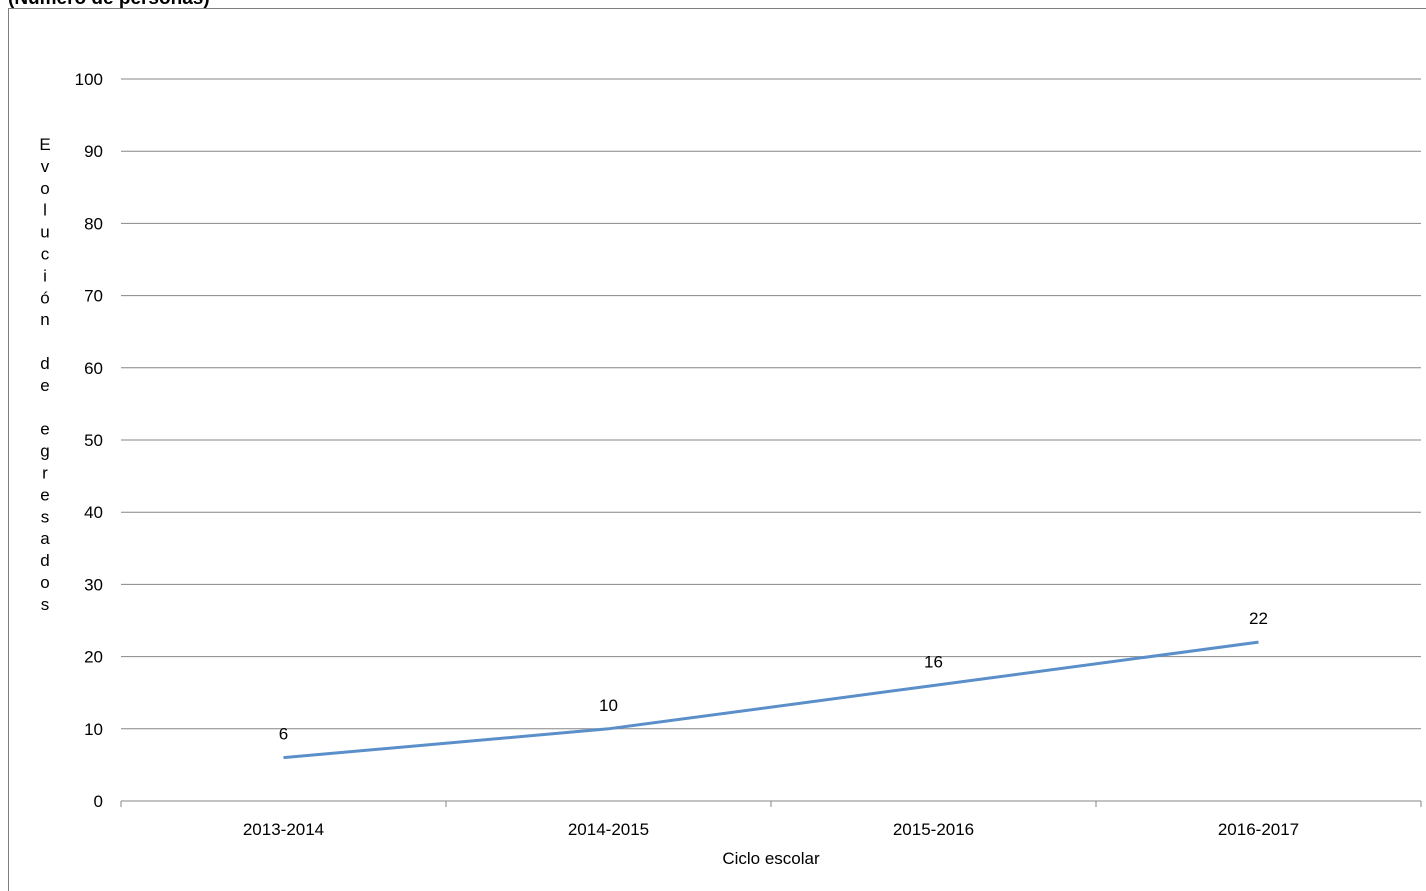 The width and height of the screenshot is (1426, 891). I want to click on y-tick-label-50: 50, so click(93, 440).